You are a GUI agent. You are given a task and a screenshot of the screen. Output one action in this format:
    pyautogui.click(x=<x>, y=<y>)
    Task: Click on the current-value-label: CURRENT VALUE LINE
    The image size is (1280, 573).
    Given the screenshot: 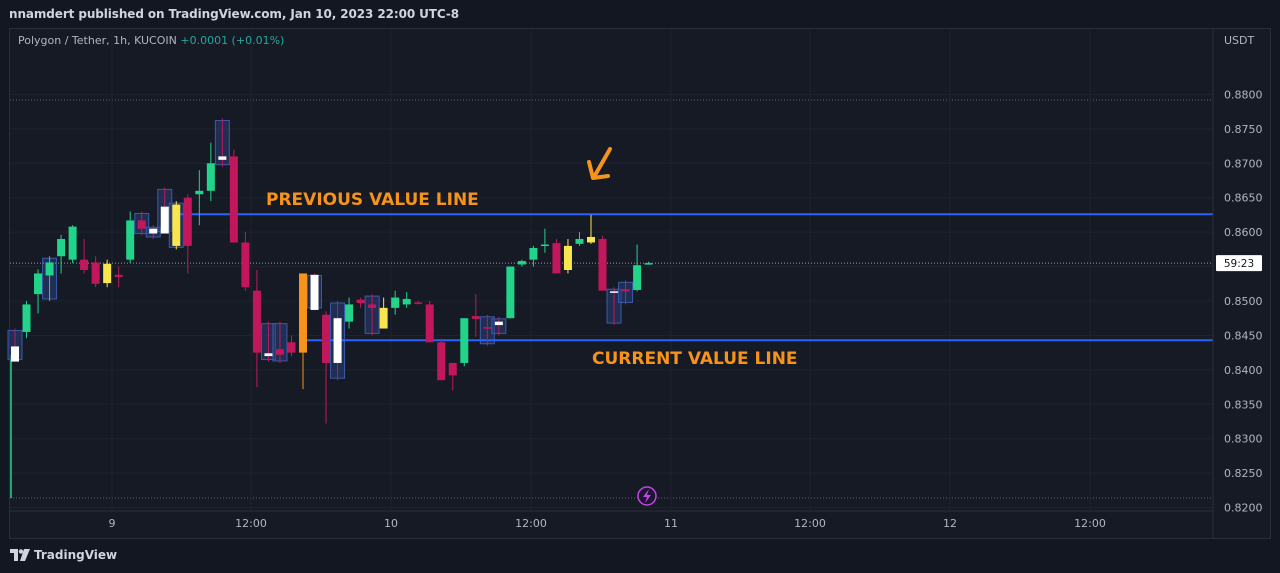 What is the action you would take?
    pyautogui.click(x=695, y=359)
    